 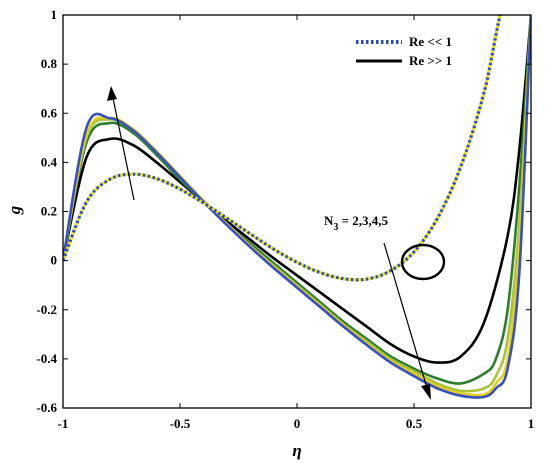 What do you see at coordinates (49, 161) in the screenshot?
I see `y-tick-label: 0.4` at bounding box center [49, 161].